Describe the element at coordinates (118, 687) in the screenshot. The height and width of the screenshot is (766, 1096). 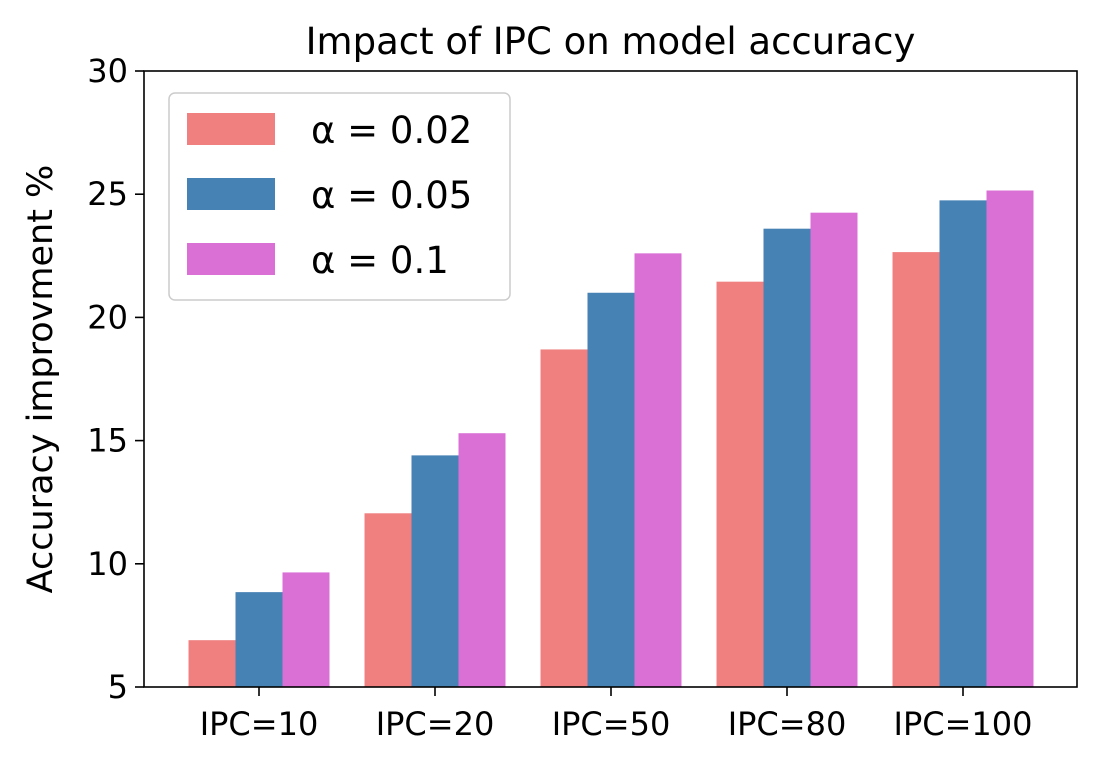
I see `y-tick-label: 5` at that location.